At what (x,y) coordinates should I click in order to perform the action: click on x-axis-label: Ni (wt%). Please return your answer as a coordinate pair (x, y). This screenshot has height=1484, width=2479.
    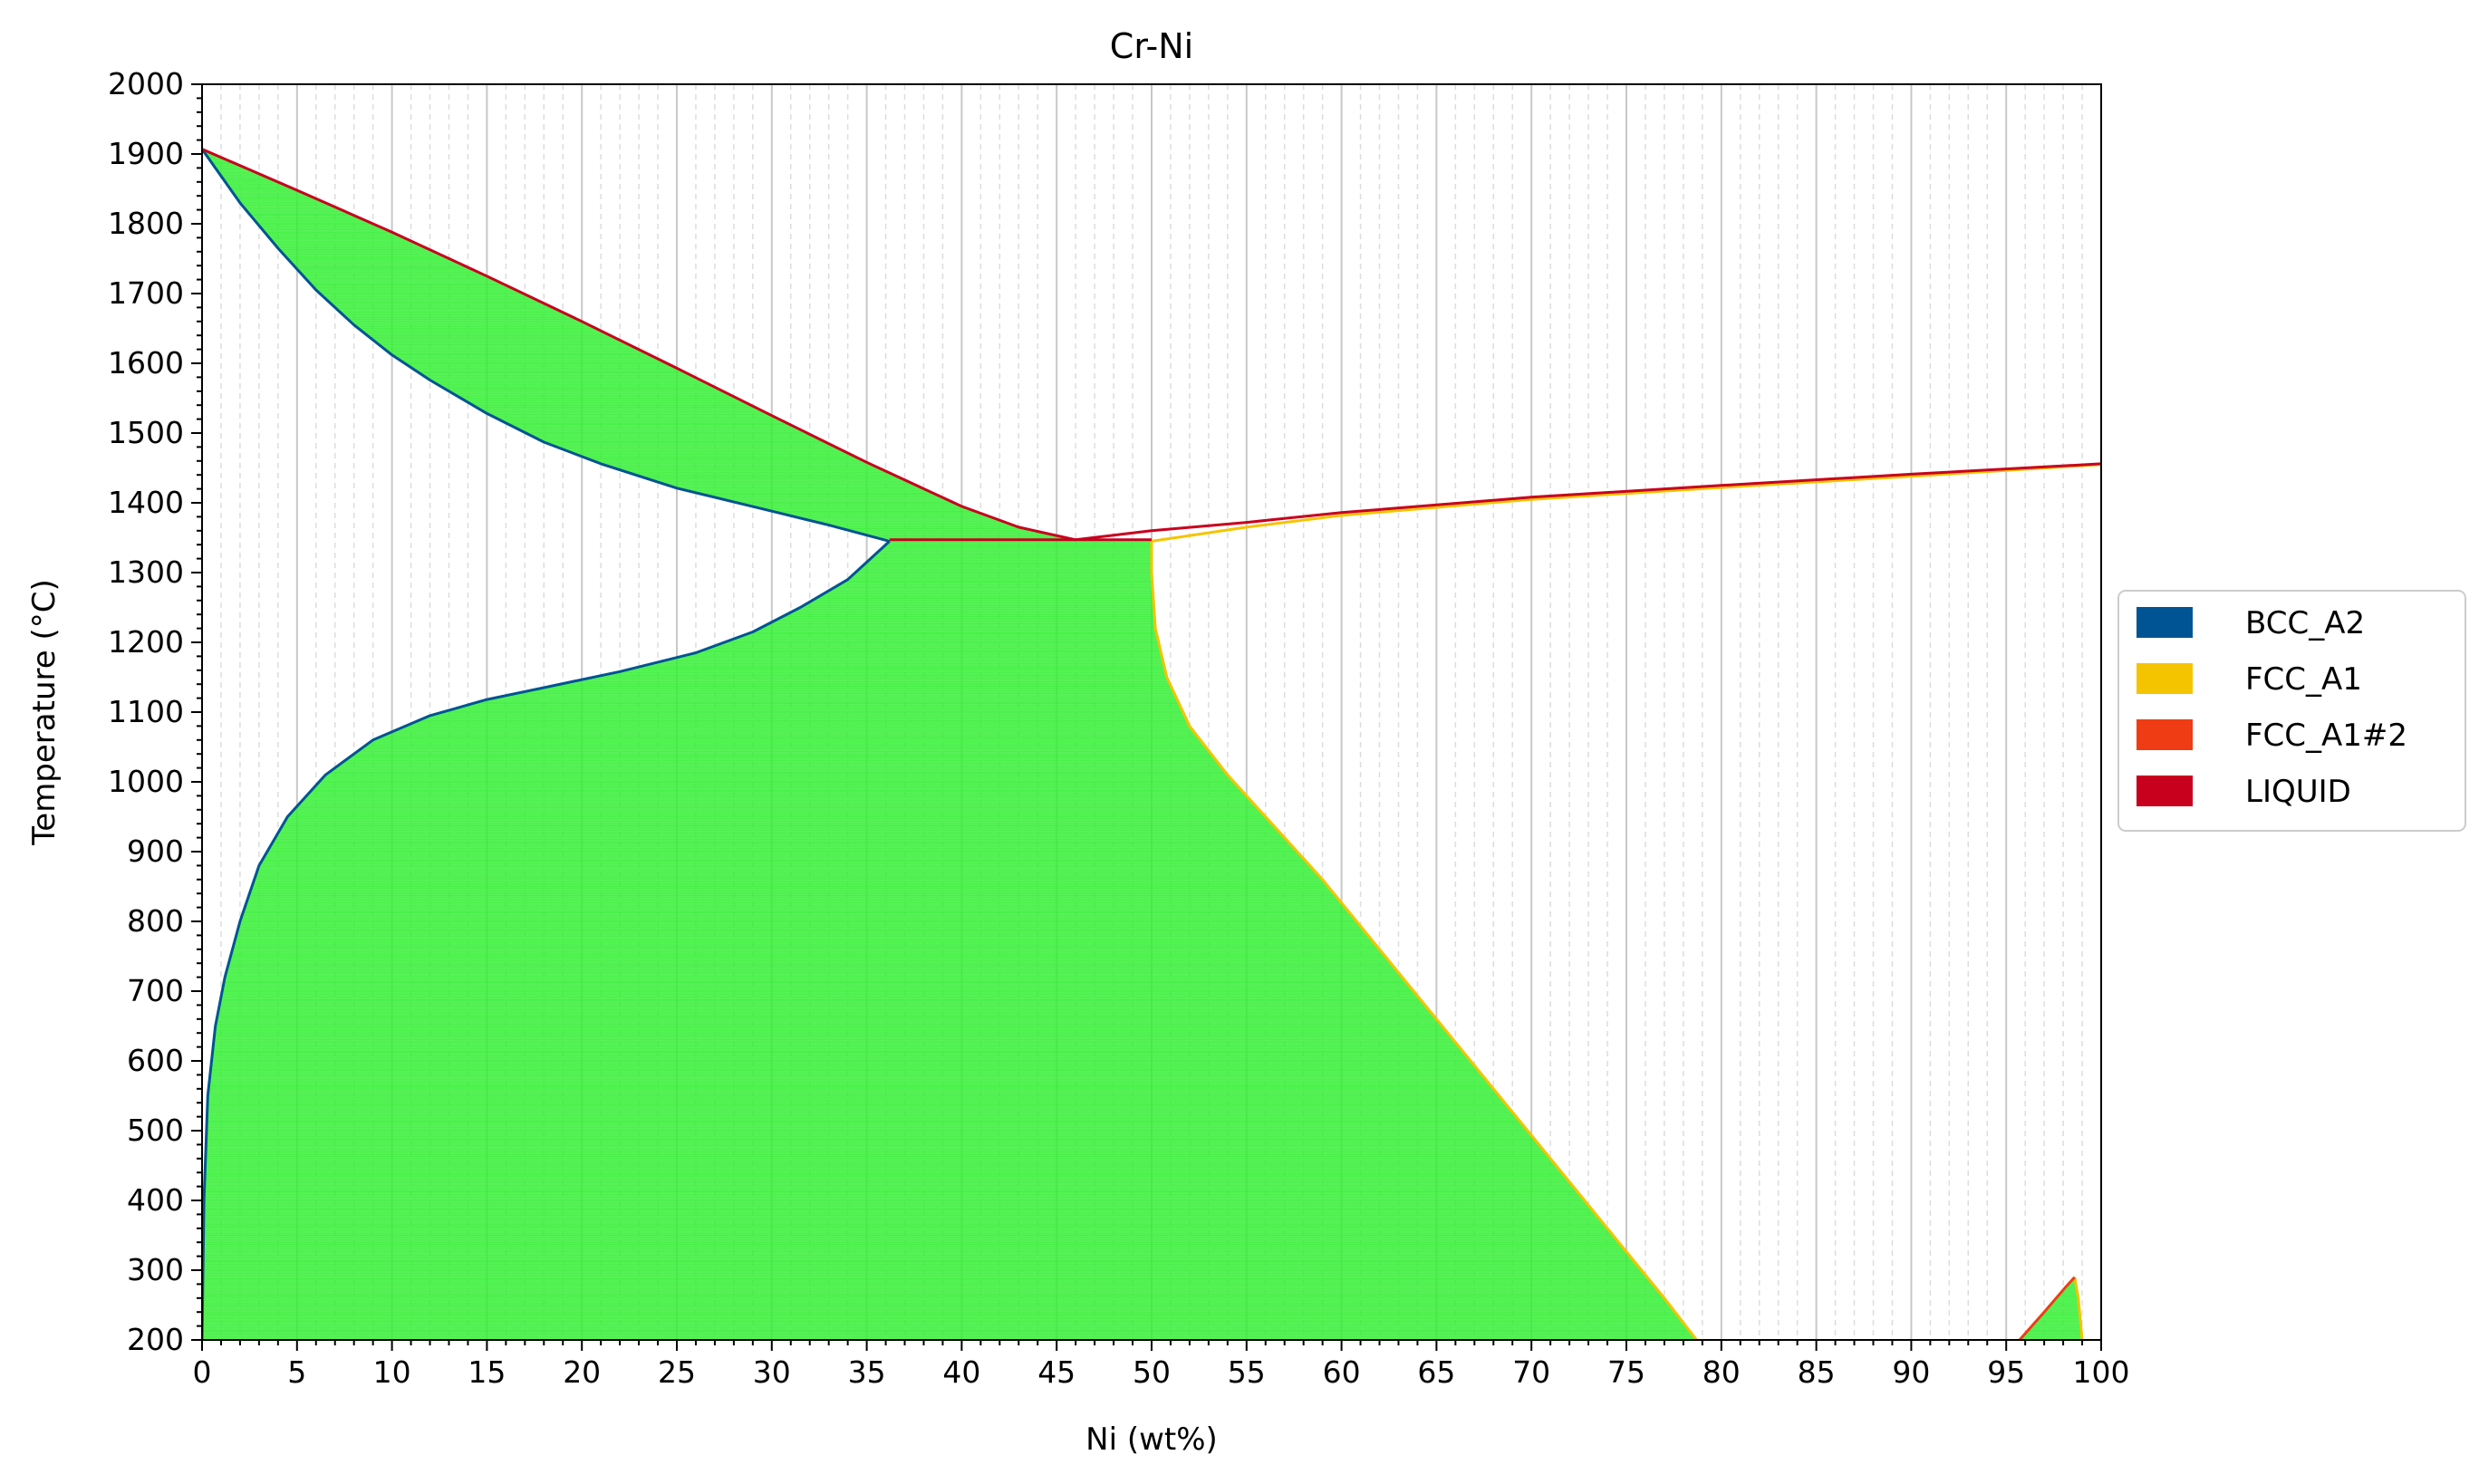
    Looking at the image, I should click on (1151, 1440).